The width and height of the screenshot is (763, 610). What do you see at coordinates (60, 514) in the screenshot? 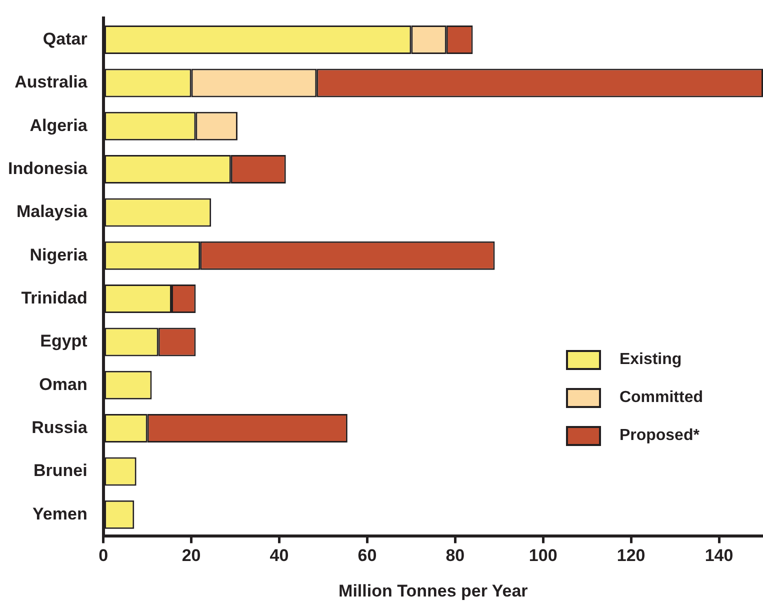
I see `y-tick-label: Yemen` at bounding box center [60, 514].